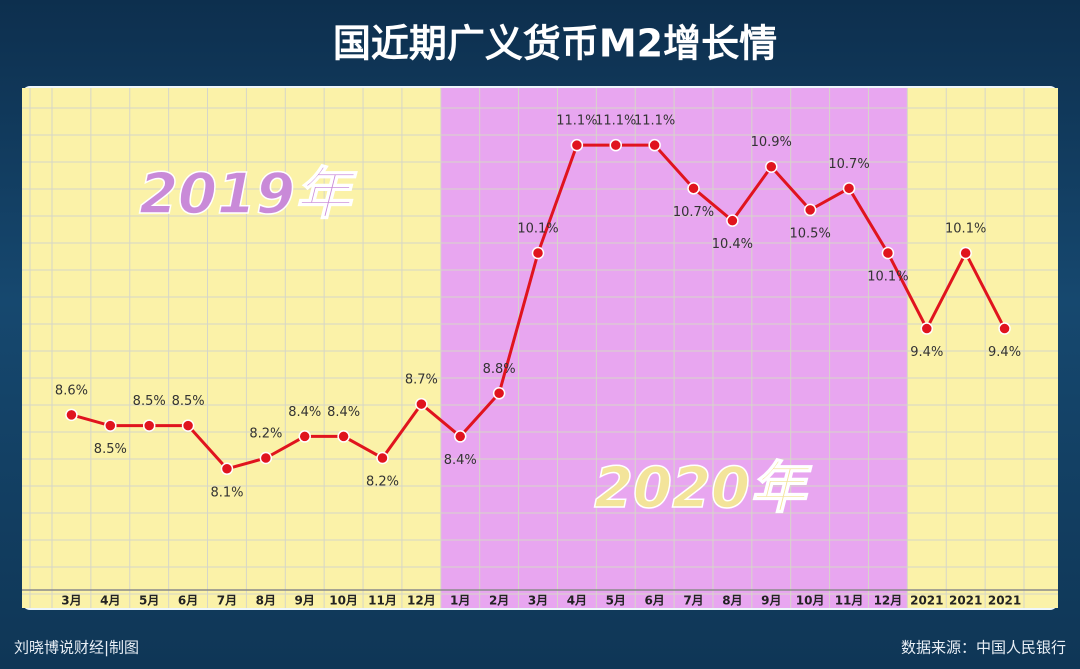 This screenshot has width=1080, height=669. What do you see at coordinates (810, 233) in the screenshot?
I see `data-label: 10.5%` at bounding box center [810, 233].